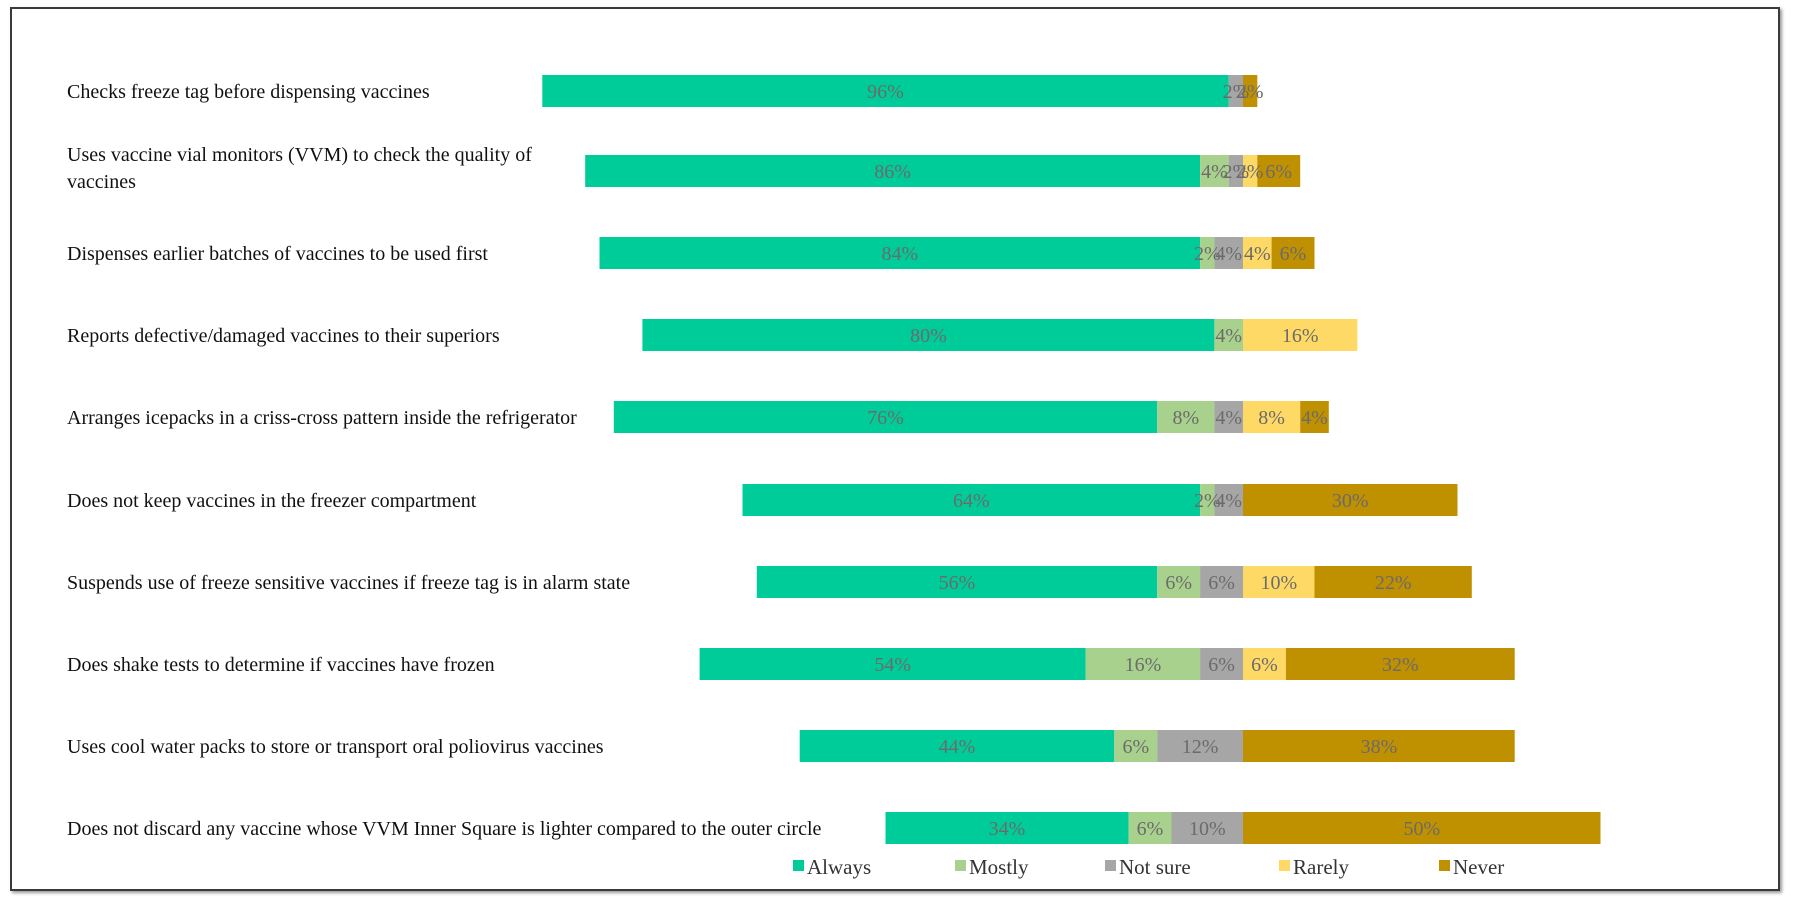  I want to click on data-label: 30%, so click(1350, 501).